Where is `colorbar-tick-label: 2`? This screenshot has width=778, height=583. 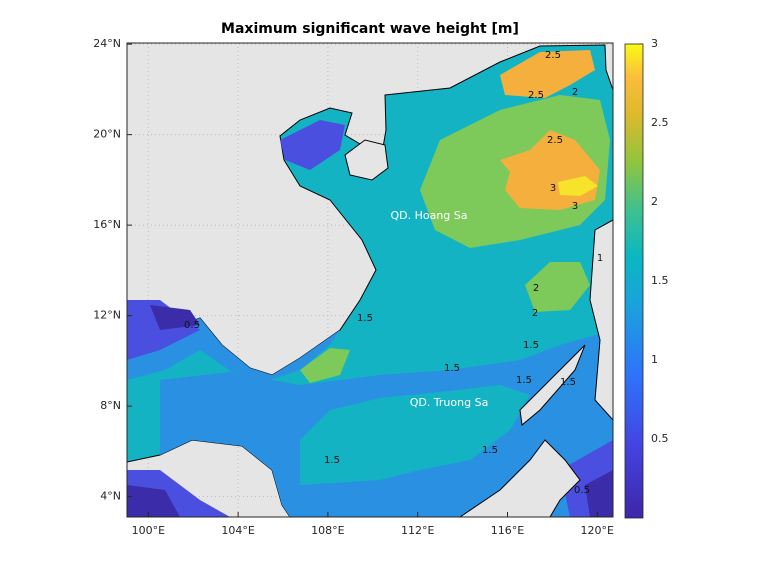 colorbar-tick-label: 2 is located at coordinates (654, 201).